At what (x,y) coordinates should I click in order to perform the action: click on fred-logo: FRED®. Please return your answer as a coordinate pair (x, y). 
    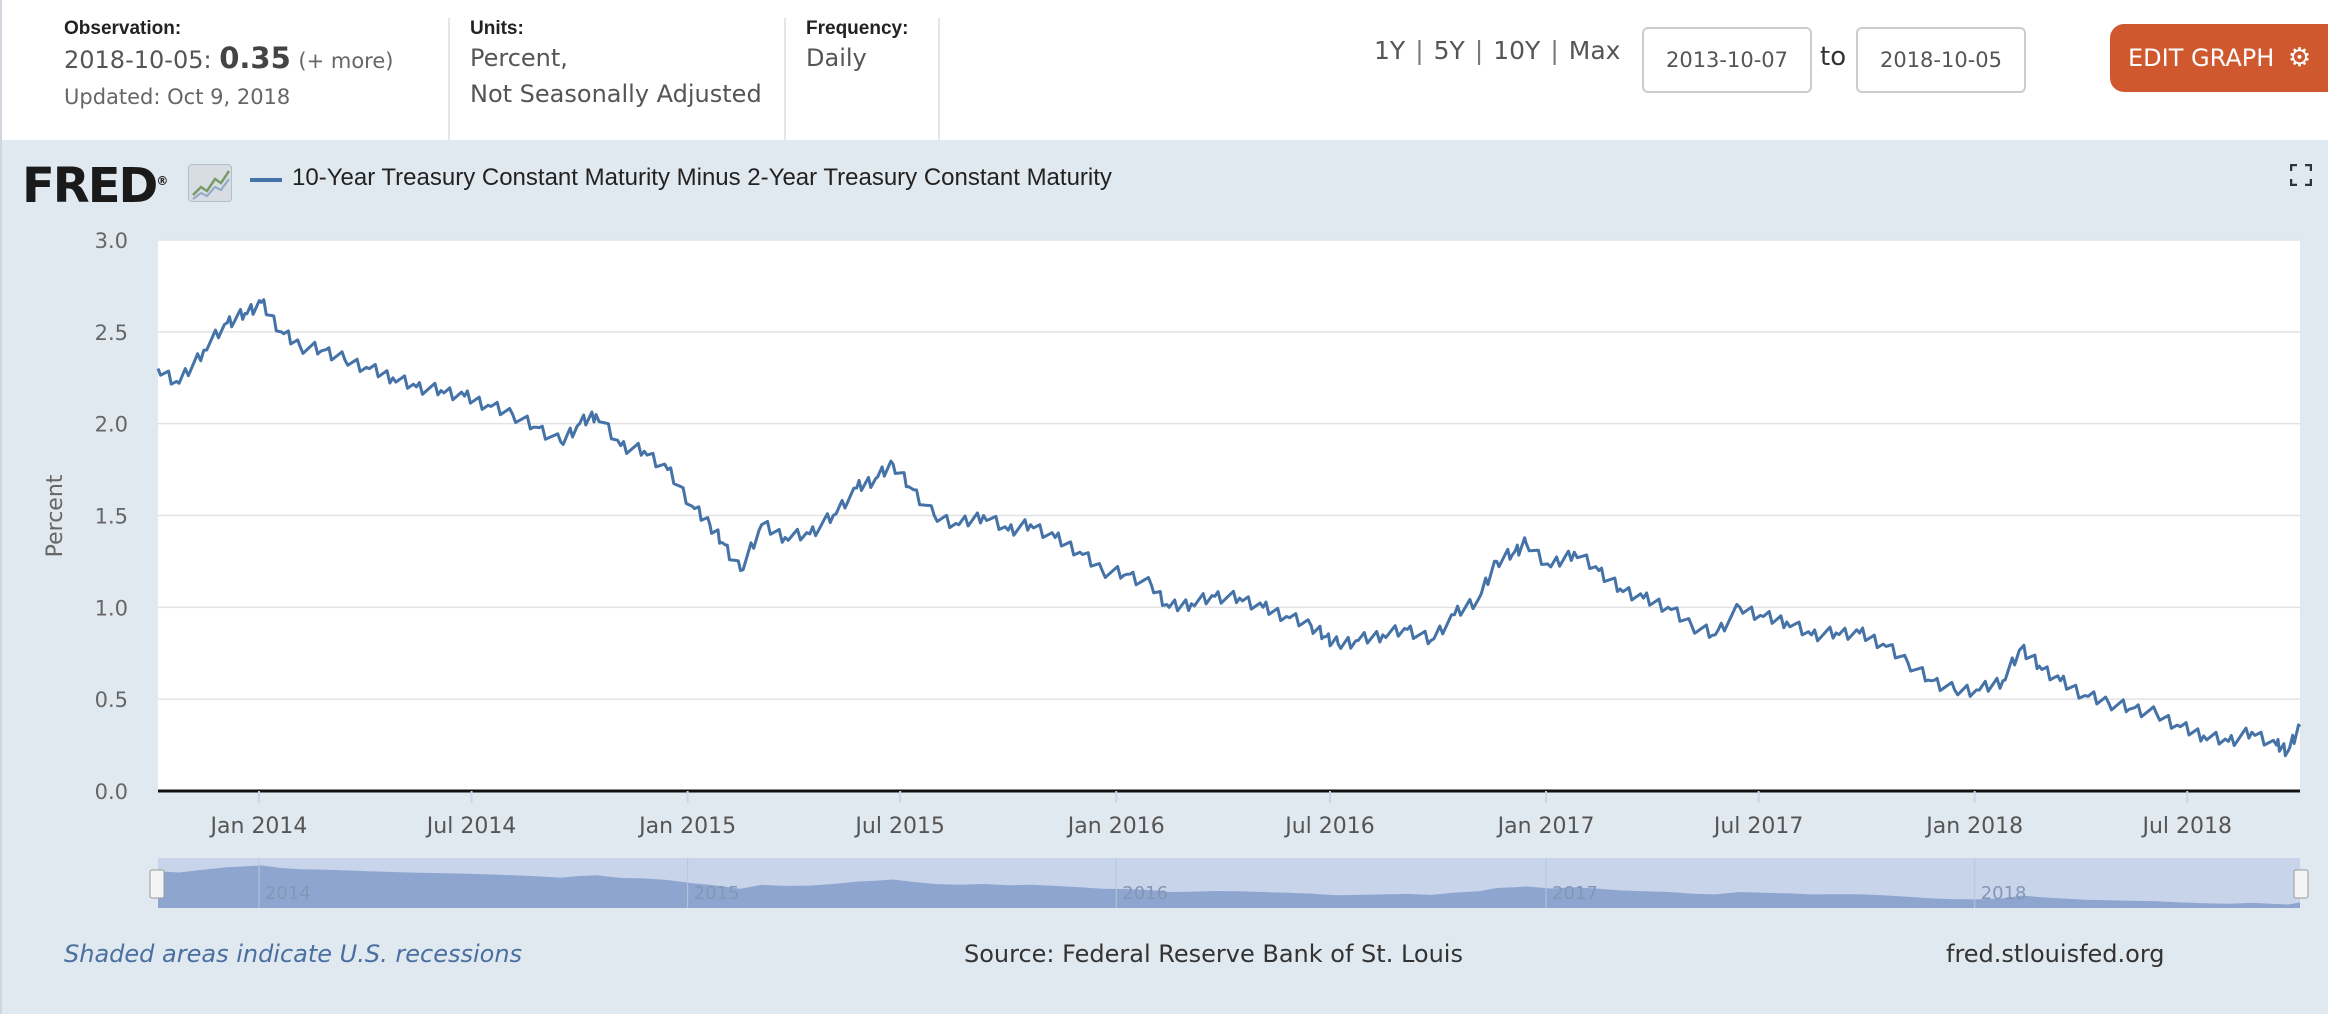
    Looking at the image, I should click on (95, 186).